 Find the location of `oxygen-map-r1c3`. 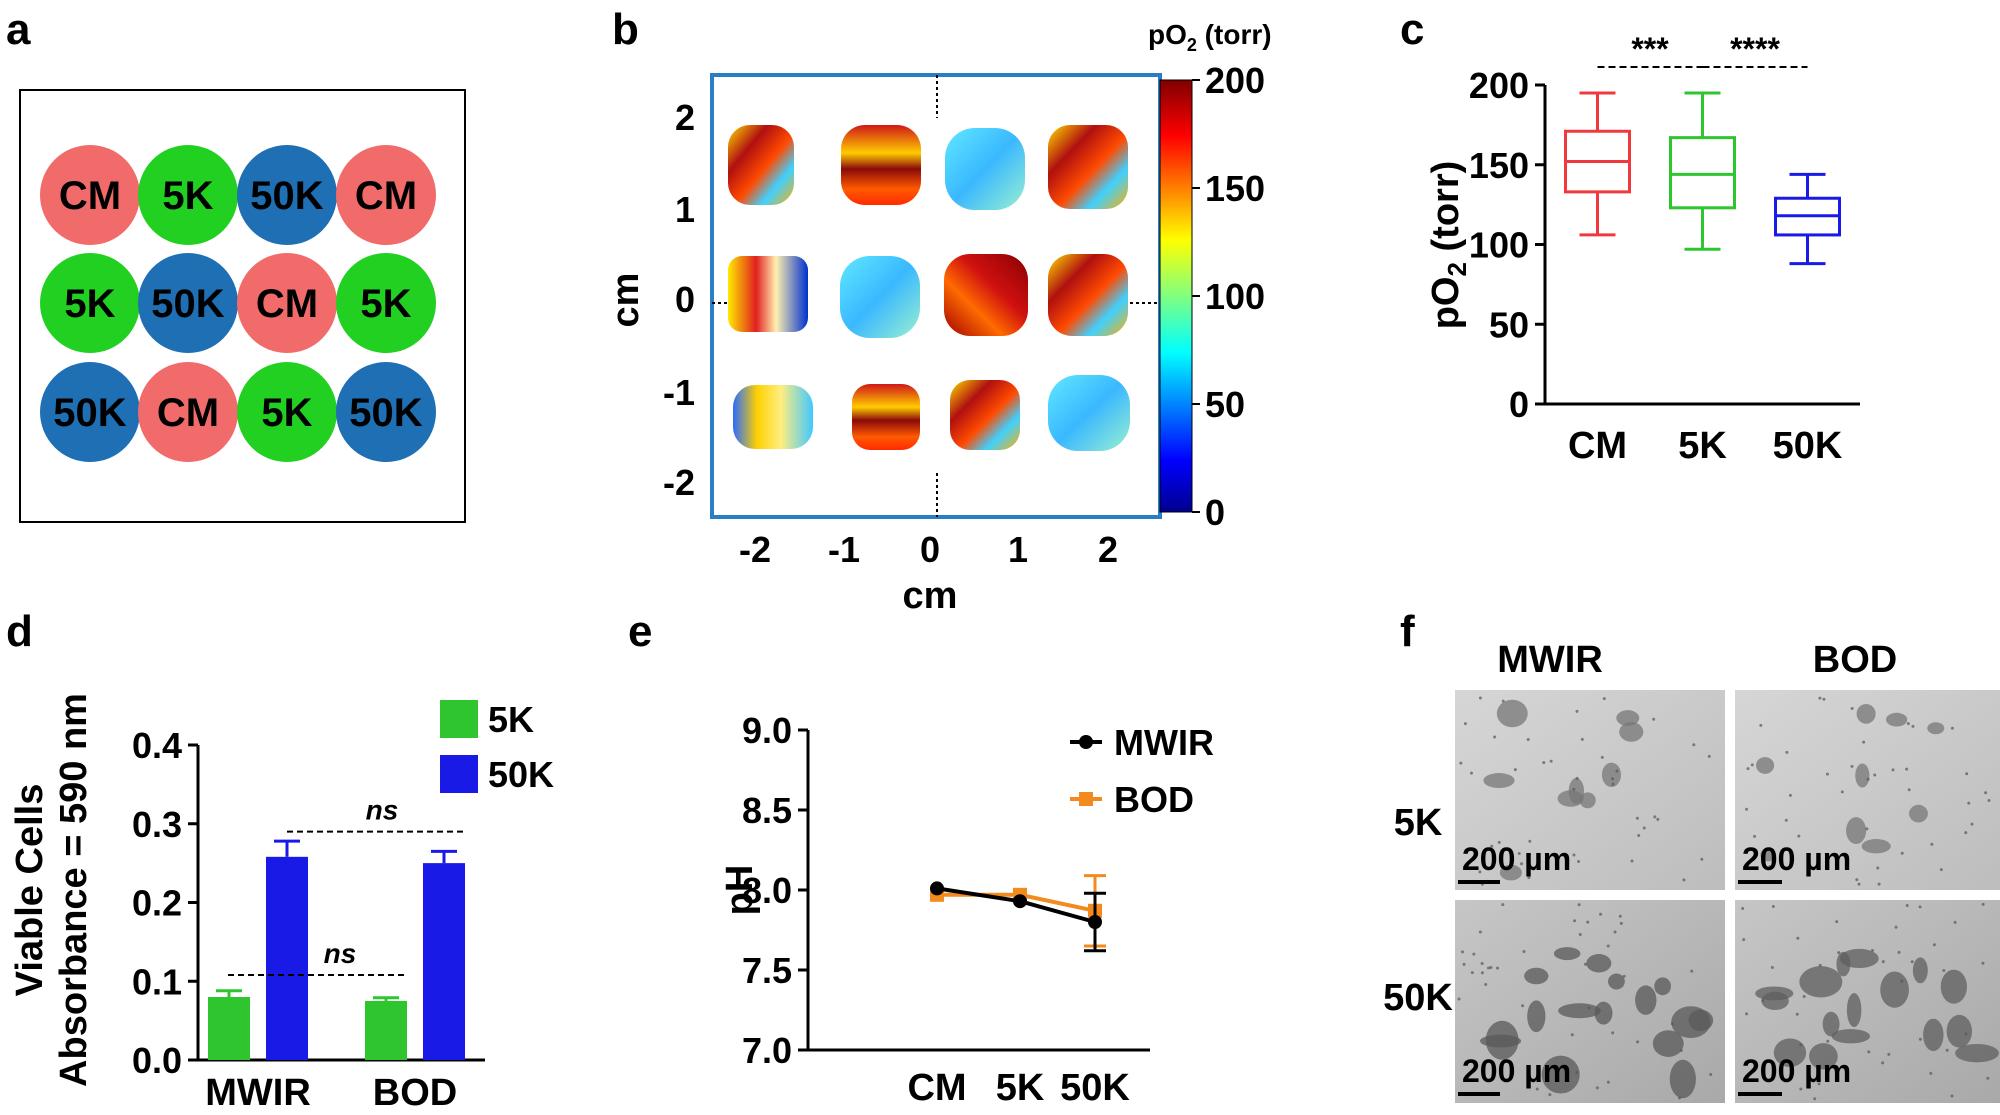

oxygen-map-r1c3 is located at coordinates (985, 169).